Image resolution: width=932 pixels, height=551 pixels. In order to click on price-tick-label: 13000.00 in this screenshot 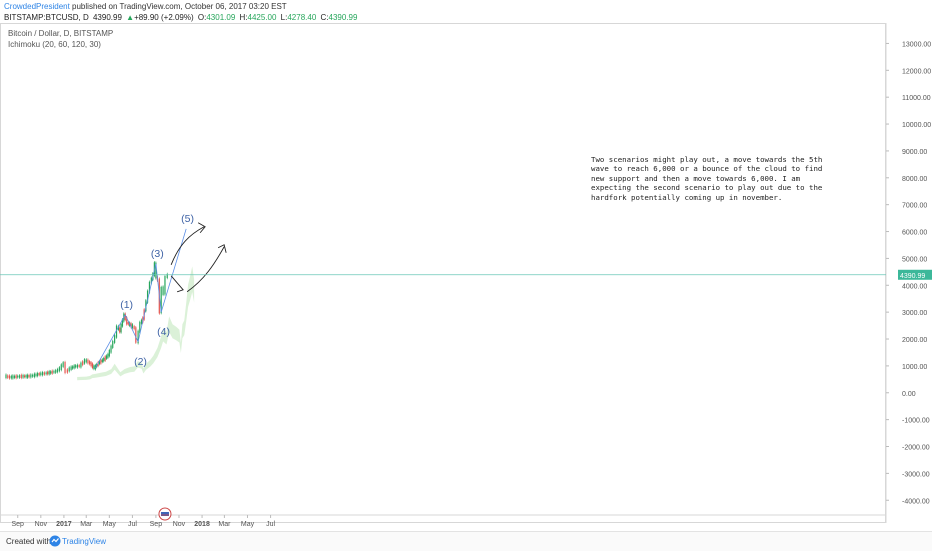, I will do `click(916, 44)`.